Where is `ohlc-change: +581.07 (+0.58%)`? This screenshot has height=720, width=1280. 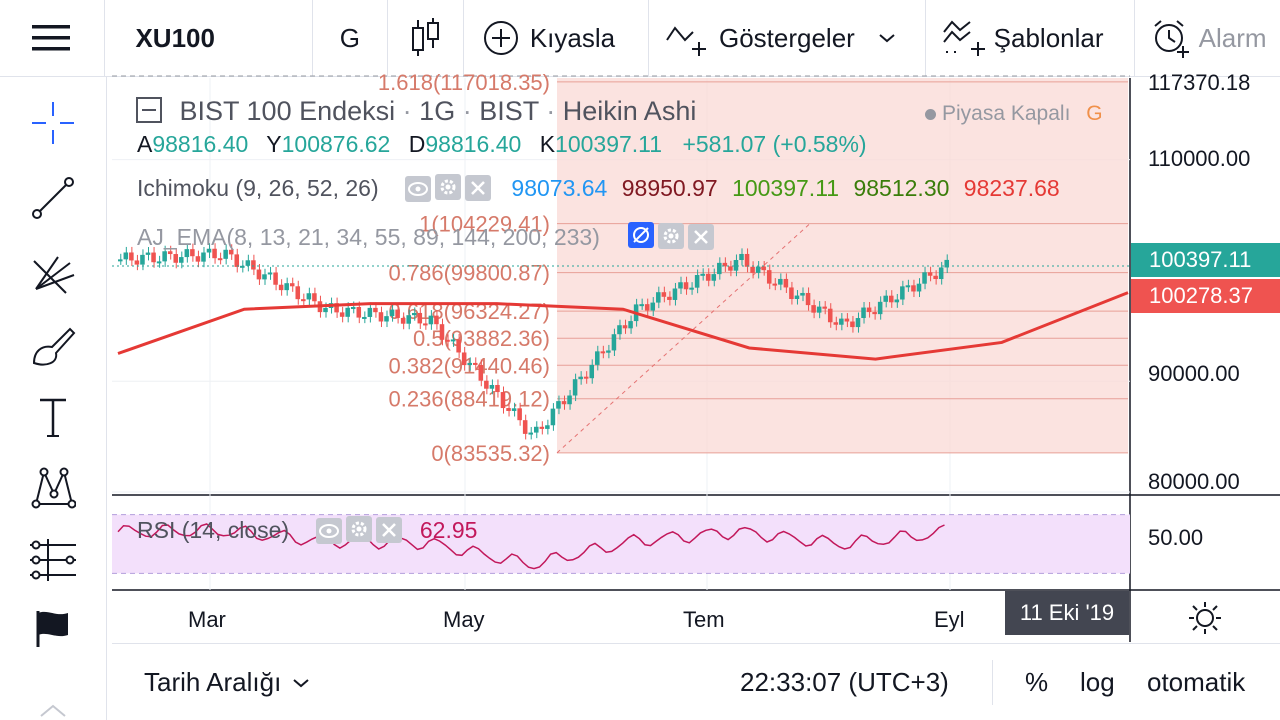 ohlc-change: +581.07 (+0.58%) is located at coordinates (774, 144).